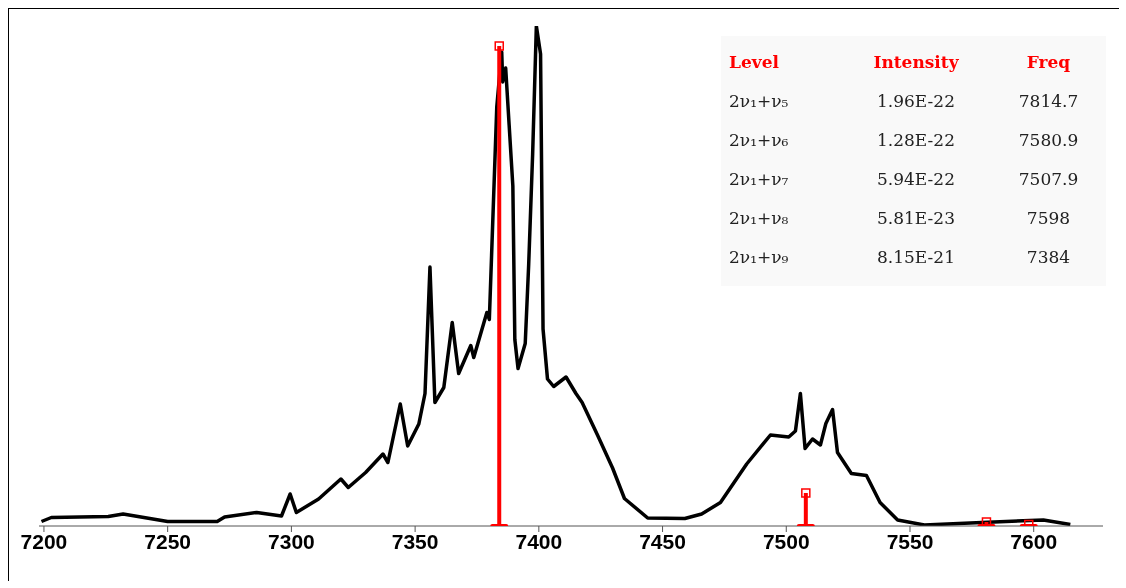 Image resolution: width=1126 pixels, height=588 pixels. What do you see at coordinates (1048, 217) in the screenshot?
I see `annotation: 7598` at bounding box center [1048, 217].